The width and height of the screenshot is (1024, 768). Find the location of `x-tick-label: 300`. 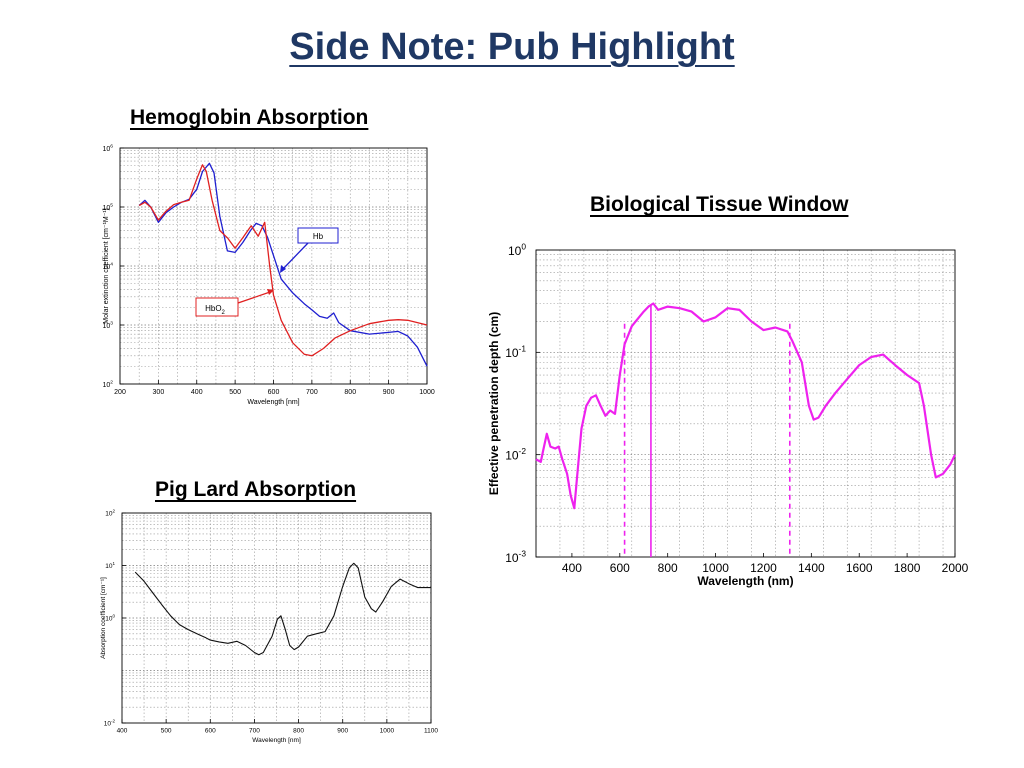

x-tick-label: 300 is located at coordinates (159, 392).